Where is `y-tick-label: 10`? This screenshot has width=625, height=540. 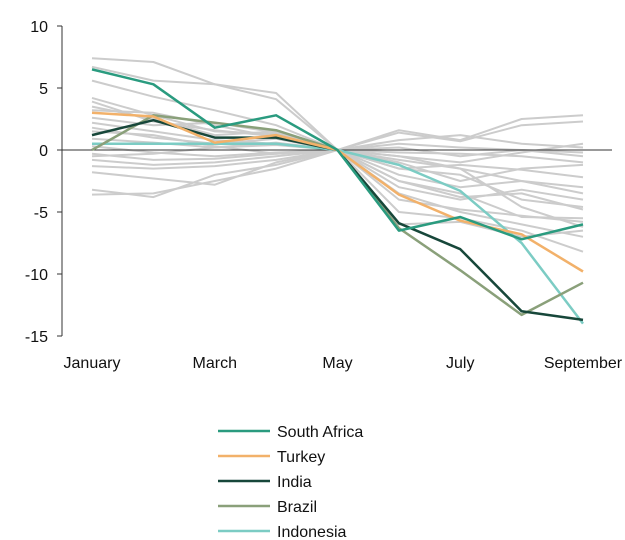
y-tick-label: 10 is located at coordinates (39, 27).